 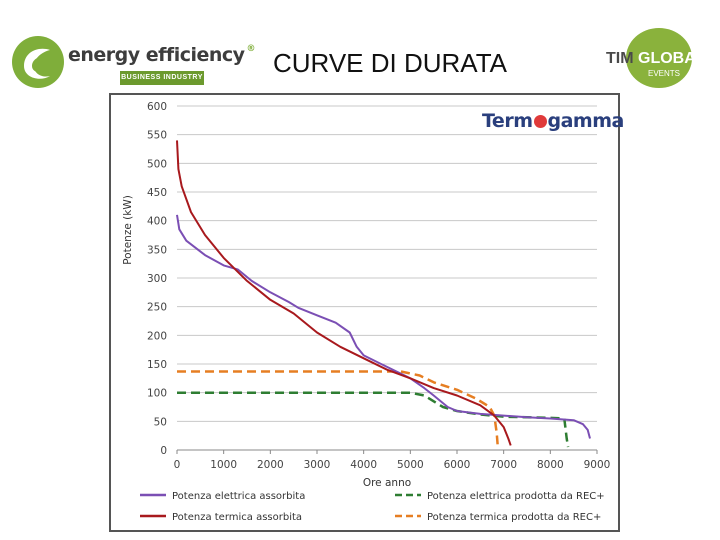 What do you see at coordinates (672, 58) in the screenshot?
I see `timglobal-global-text: GLOBAL` at bounding box center [672, 58].